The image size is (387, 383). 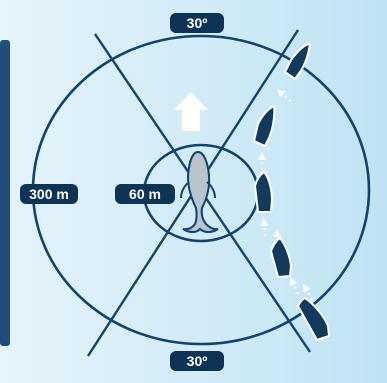 What do you see at coordinates (197, 23) in the screenshot?
I see `angle-label-top: 30º` at bounding box center [197, 23].